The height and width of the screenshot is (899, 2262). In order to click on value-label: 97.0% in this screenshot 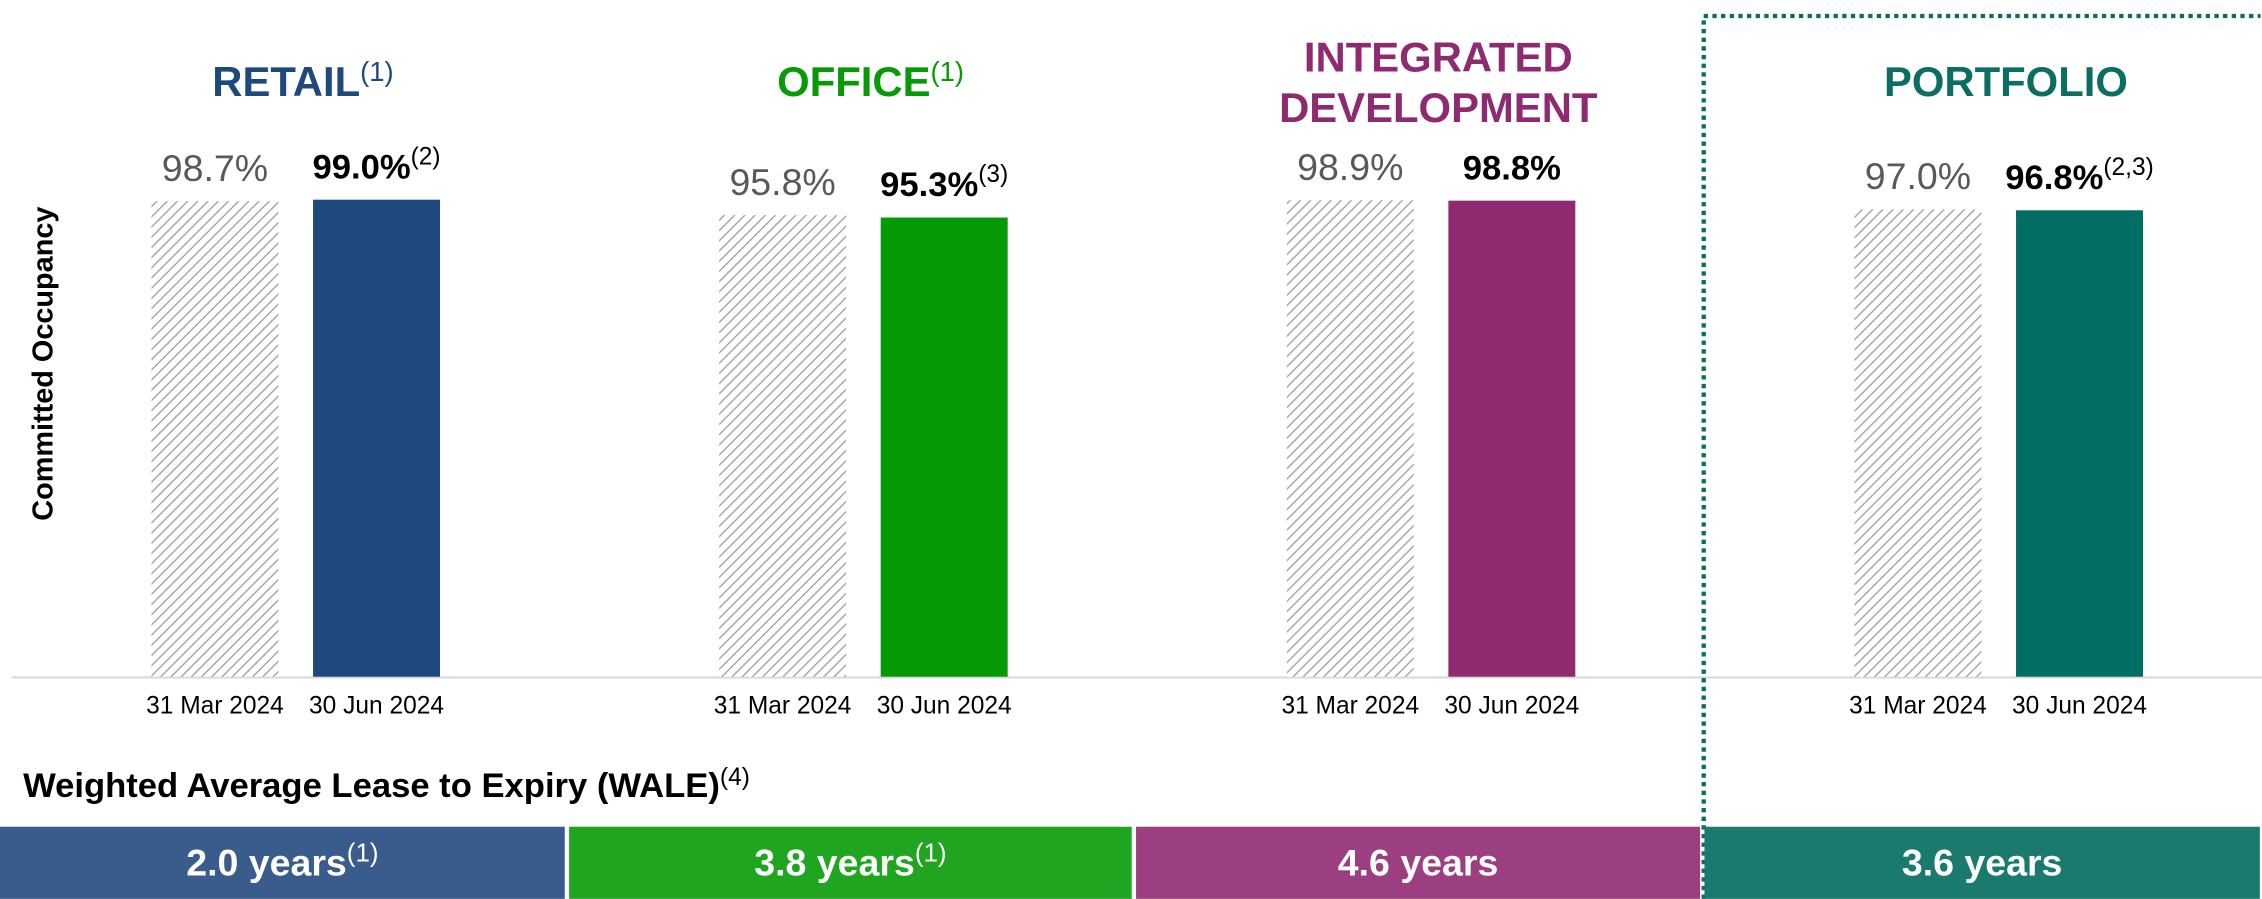, I will do `click(1918, 176)`.